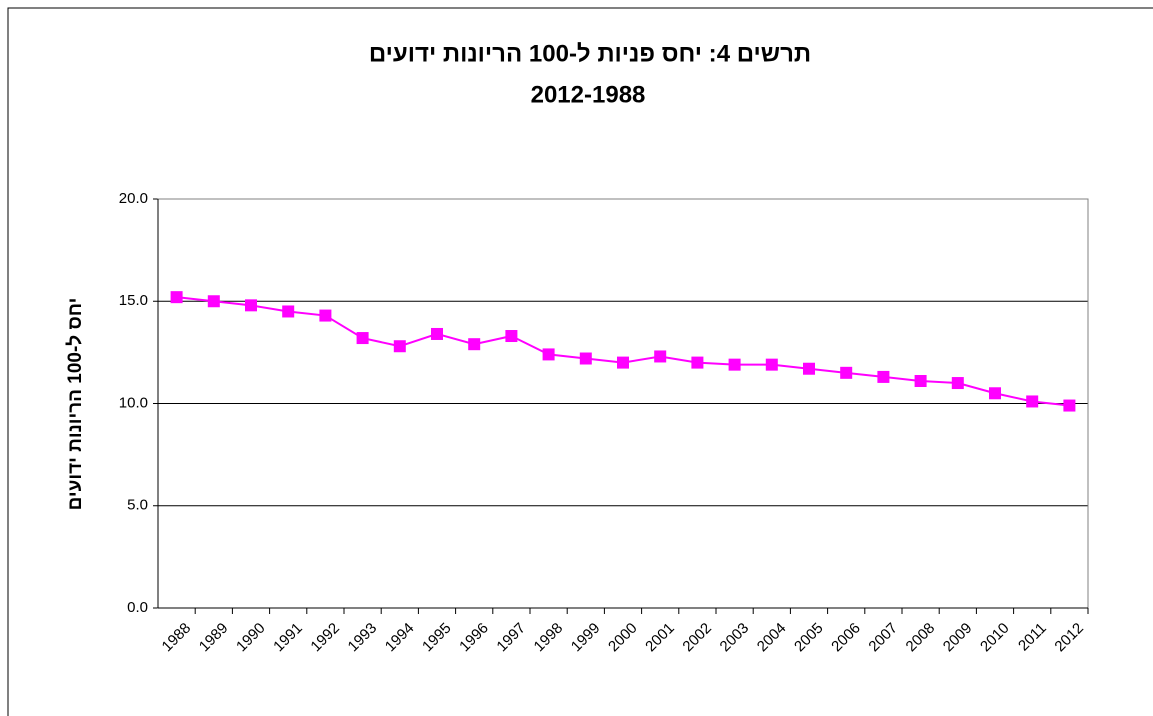 The image size is (1153, 716). What do you see at coordinates (474, 638) in the screenshot?
I see `x-tick-label: 1996` at bounding box center [474, 638].